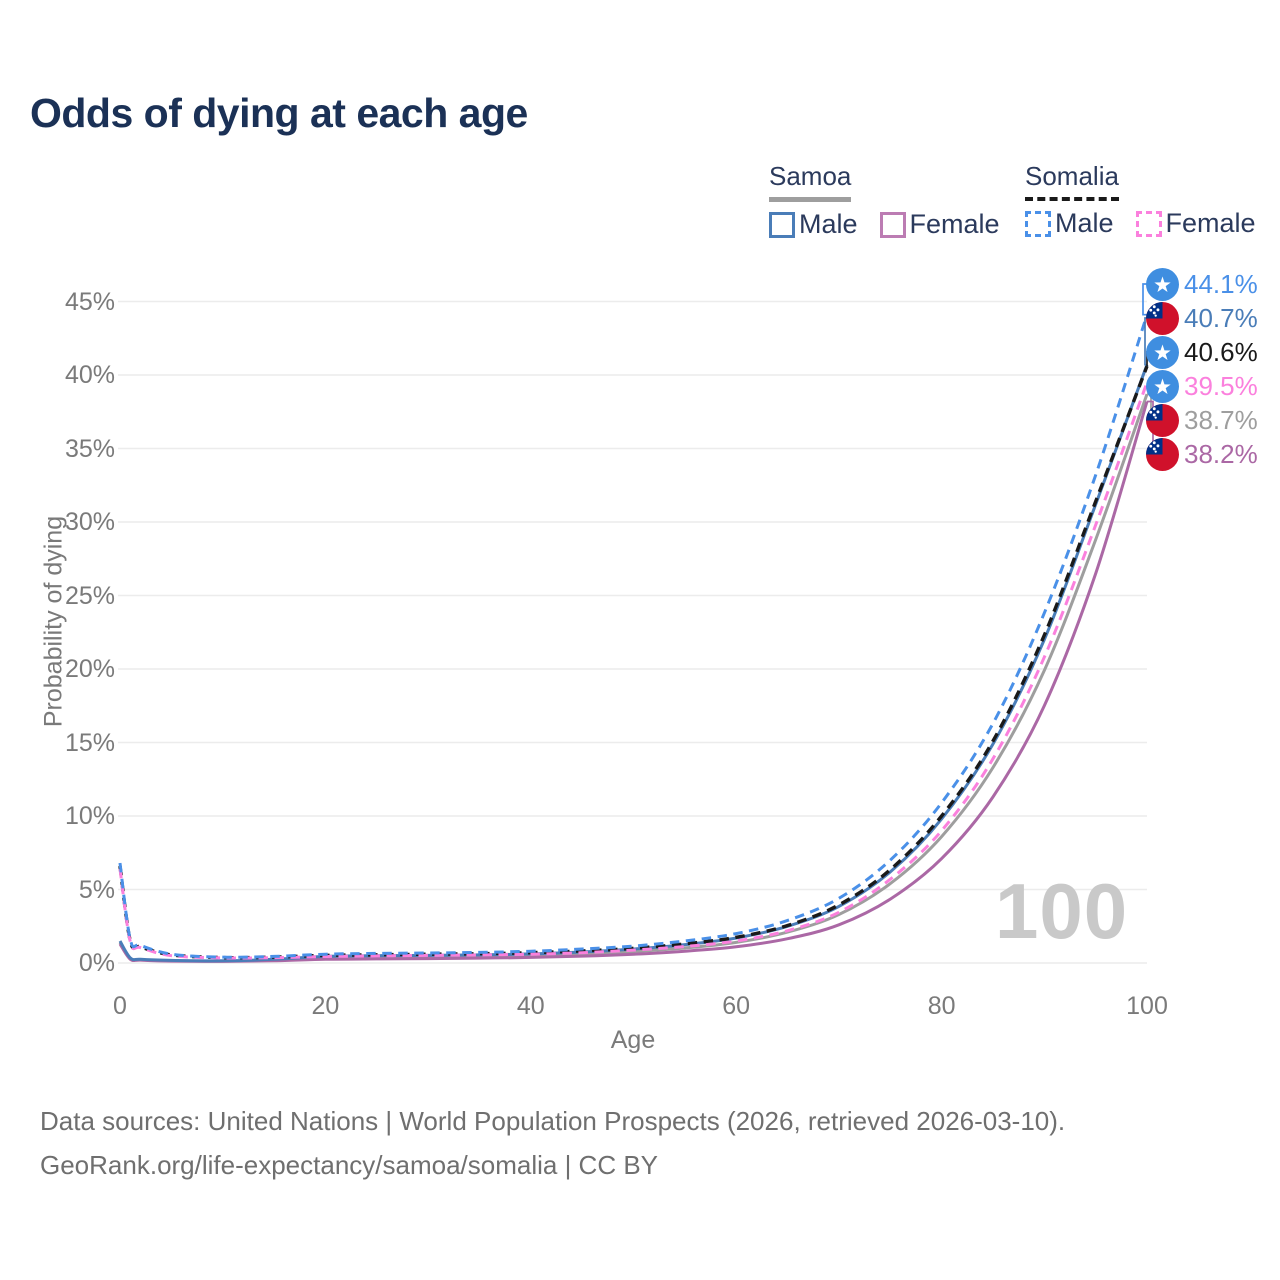 This screenshot has width=1280, height=1280. What do you see at coordinates (53, 621) in the screenshot?
I see `y-axis-title: Probability of dying` at bounding box center [53, 621].